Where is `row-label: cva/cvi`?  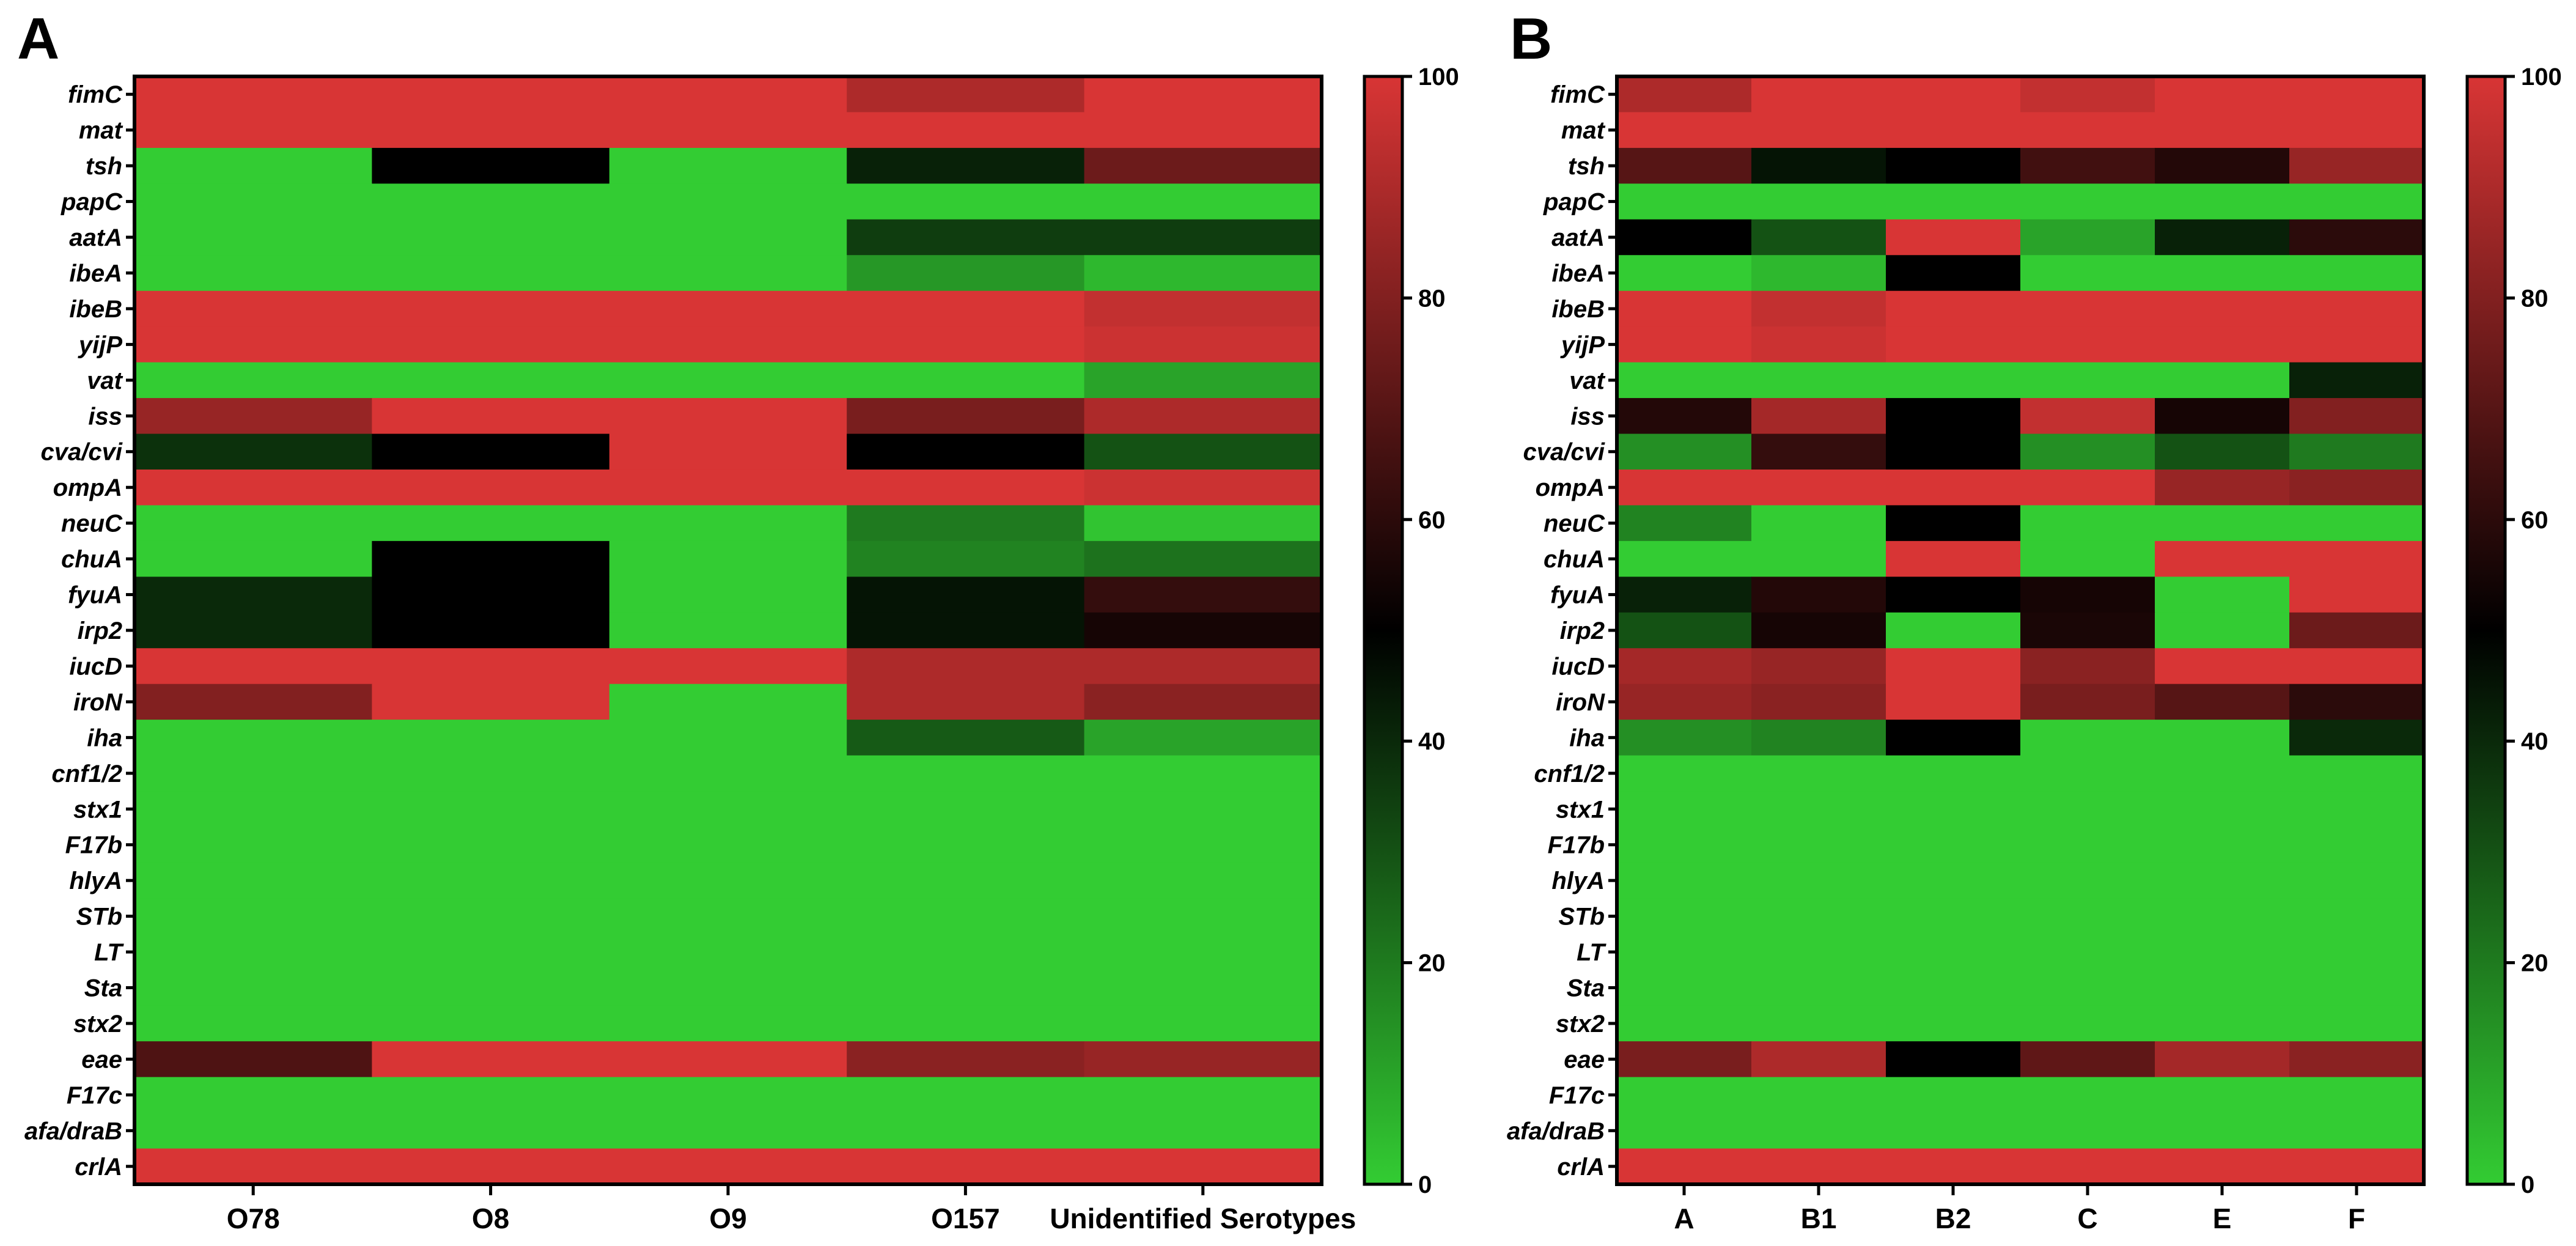
row-label: cva/cvi is located at coordinates (82, 452).